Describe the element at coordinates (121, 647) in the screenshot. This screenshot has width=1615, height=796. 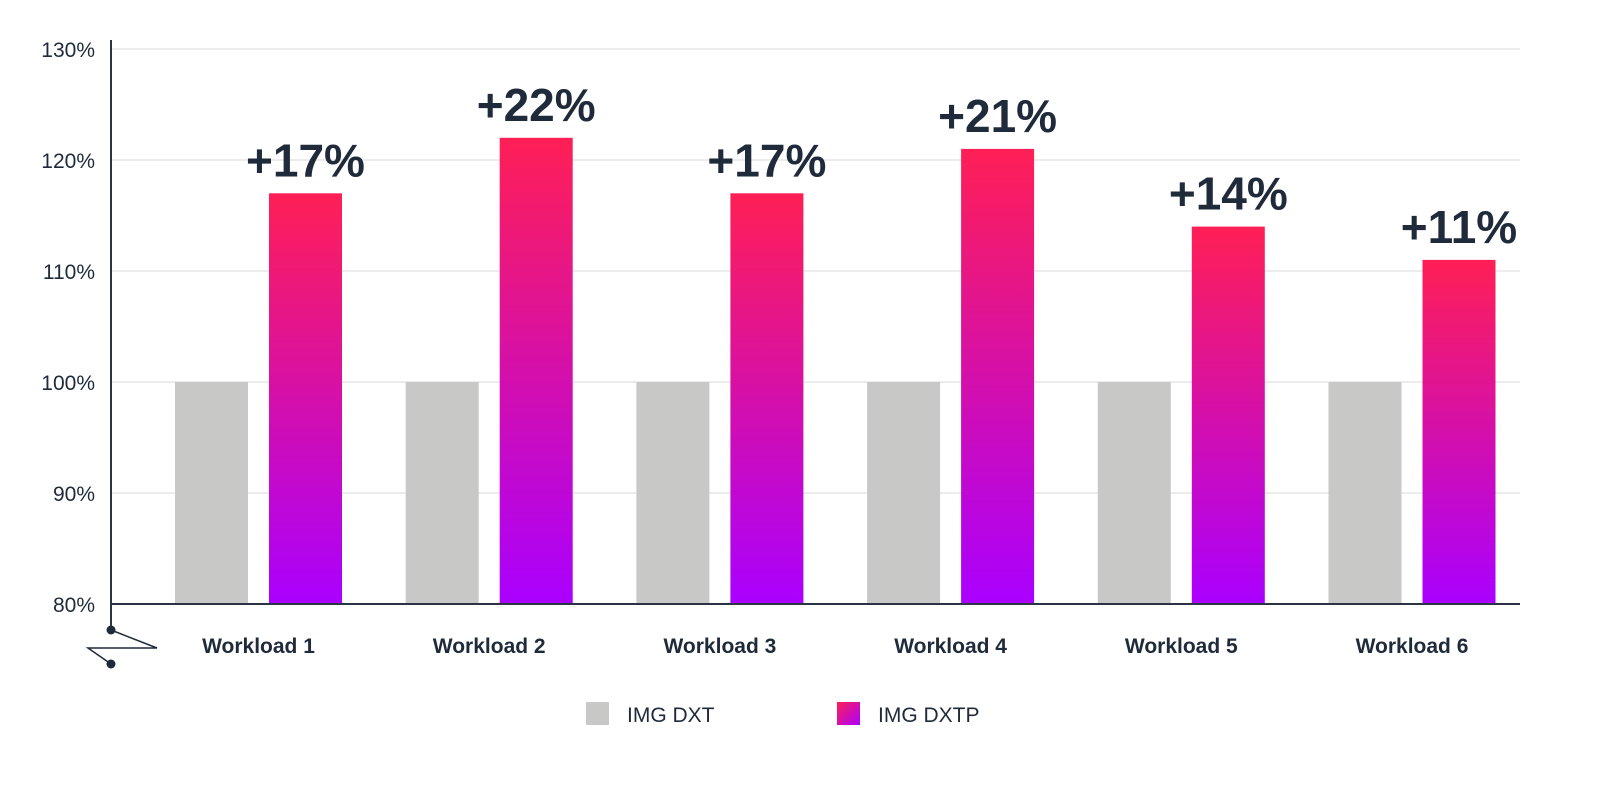
I see `axis-break-icon` at that location.